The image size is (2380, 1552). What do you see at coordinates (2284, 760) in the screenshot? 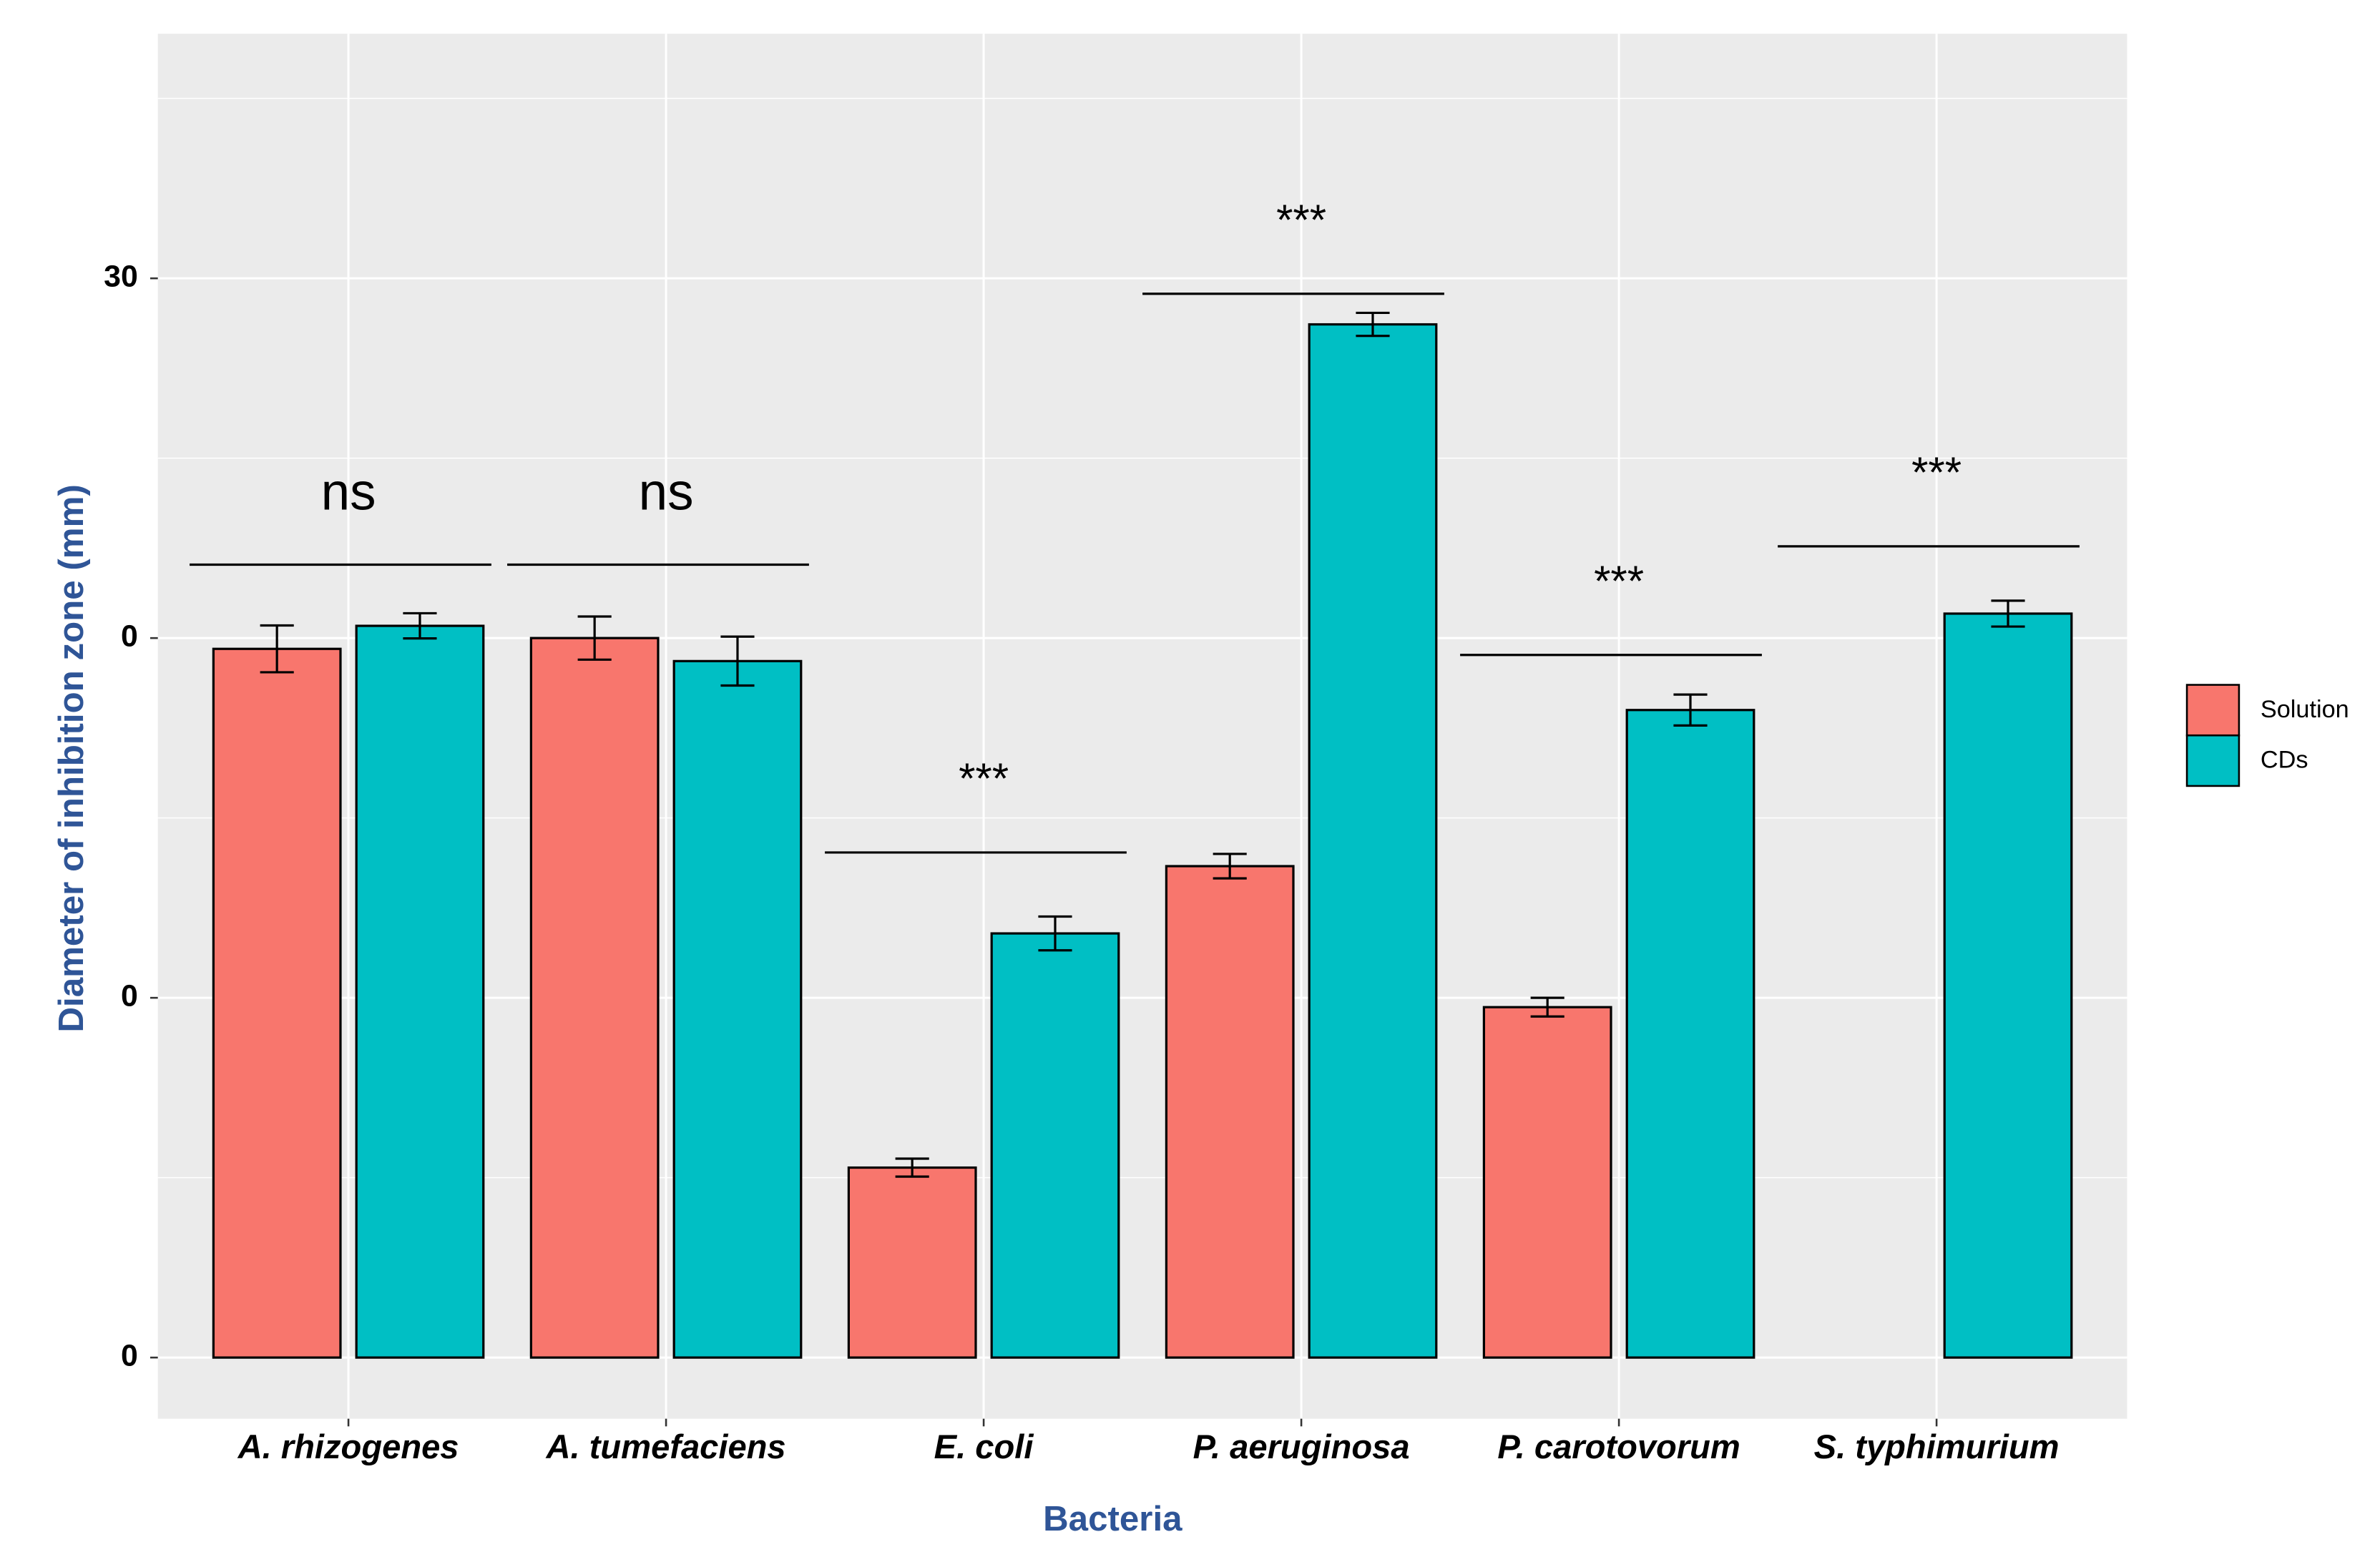
I see `legend-label: CDs` at bounding box center [2284, 760].